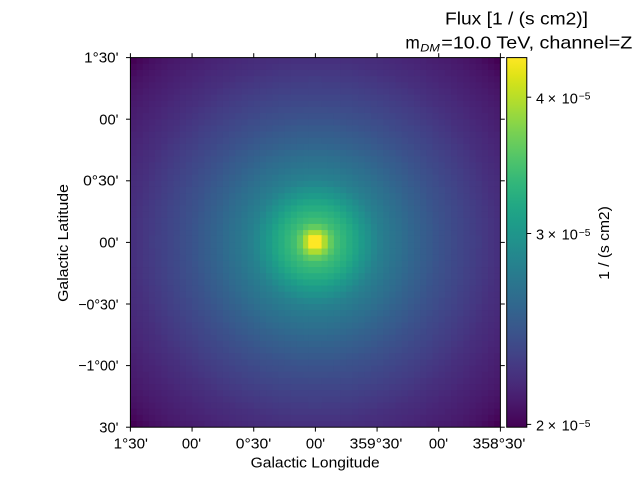 This screenshot has height=480, width=640. What do you see at coordinates (563, 427) in the screenshot?
I see `svg-text:2×10−5: 2 × 10⁻⁵` at bounding box center [563, 427].